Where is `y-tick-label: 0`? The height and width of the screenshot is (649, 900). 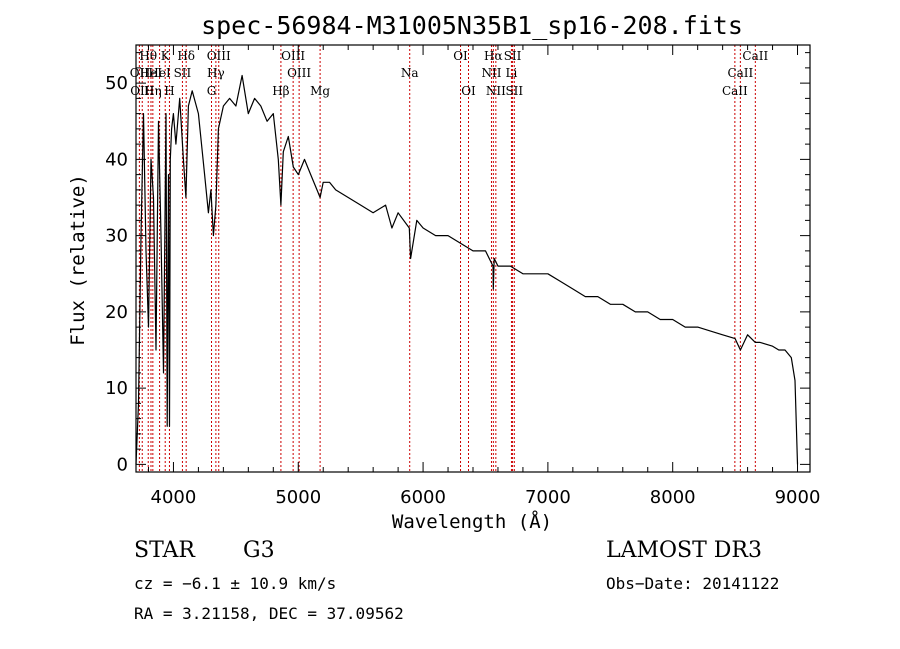
y-tick-label: 0 is located at coordinates (122, 464).